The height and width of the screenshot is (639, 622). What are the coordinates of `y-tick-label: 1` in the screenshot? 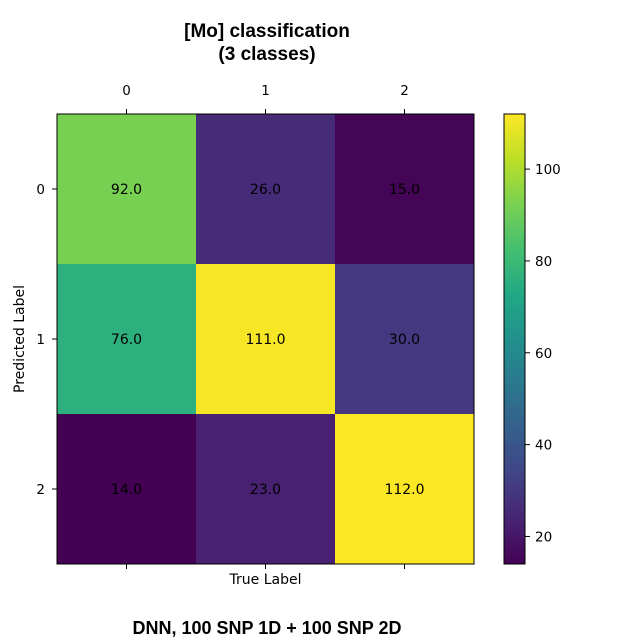 It's located at (40, 340).